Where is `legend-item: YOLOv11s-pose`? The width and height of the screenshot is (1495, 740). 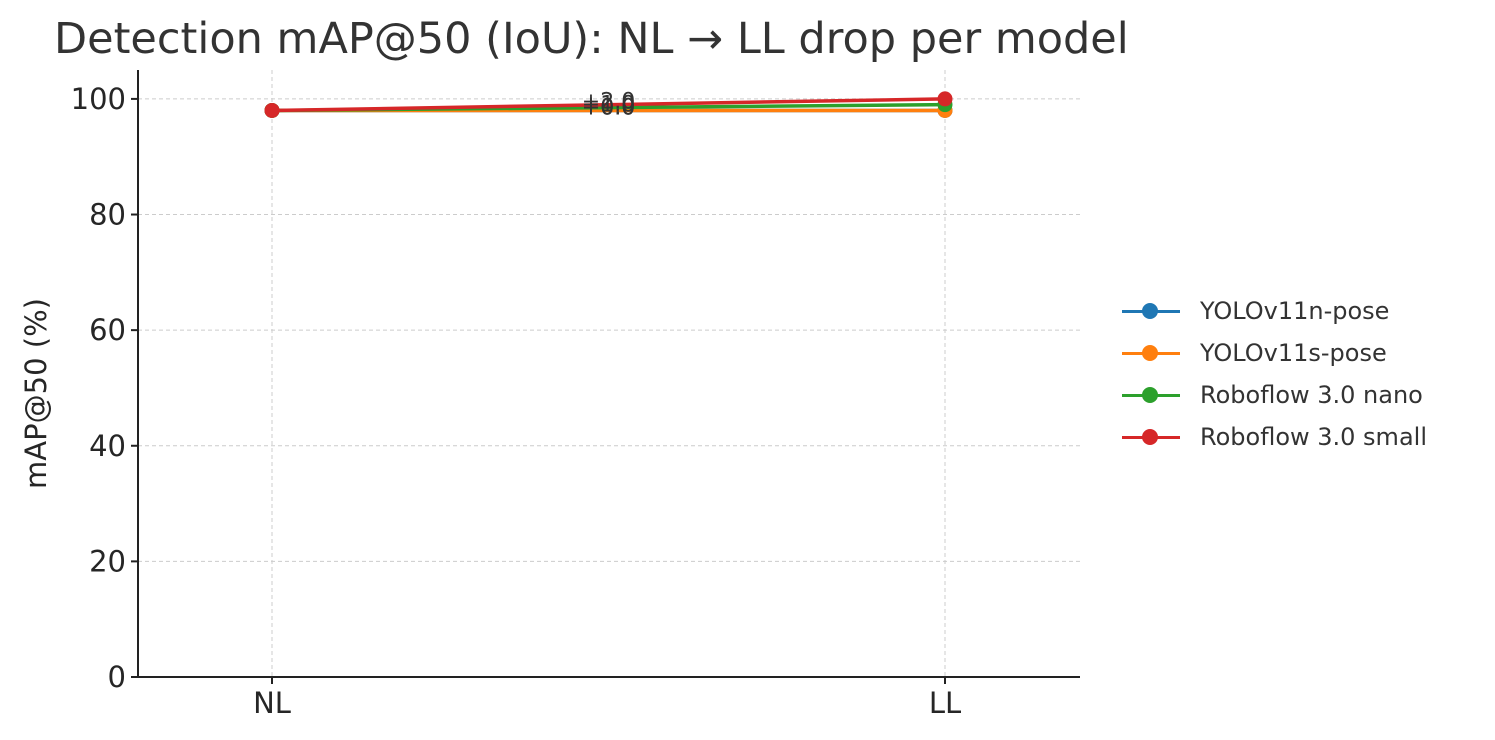 legend-item: YOLOv11s-pose is located at coordinates (1273, 353).